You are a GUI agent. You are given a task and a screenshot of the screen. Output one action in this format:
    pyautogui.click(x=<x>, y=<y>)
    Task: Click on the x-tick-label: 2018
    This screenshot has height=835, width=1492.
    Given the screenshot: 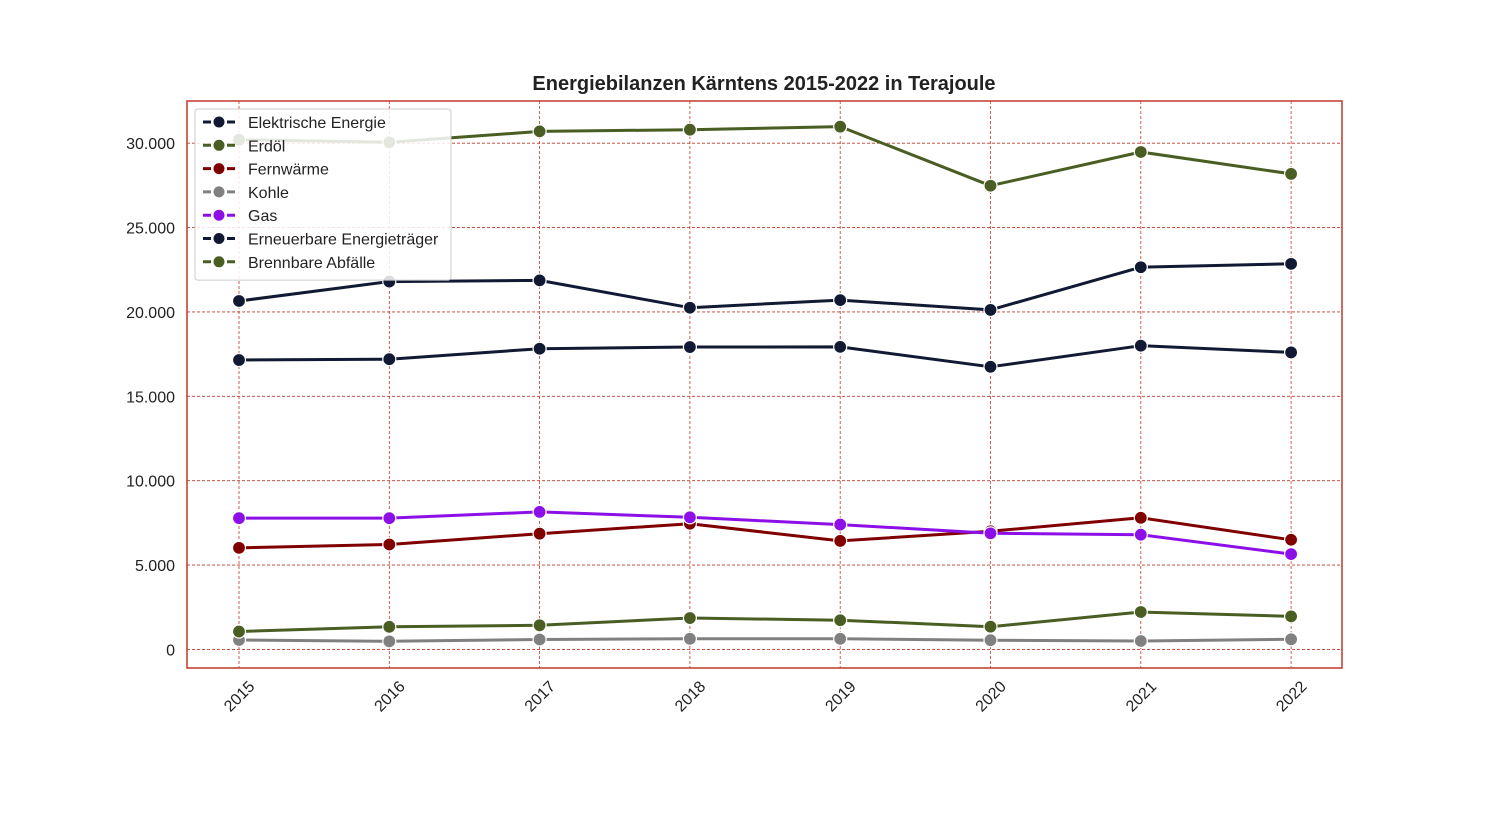 What is the action you would take?
    pyautogui.click(x=690, y=696)
    